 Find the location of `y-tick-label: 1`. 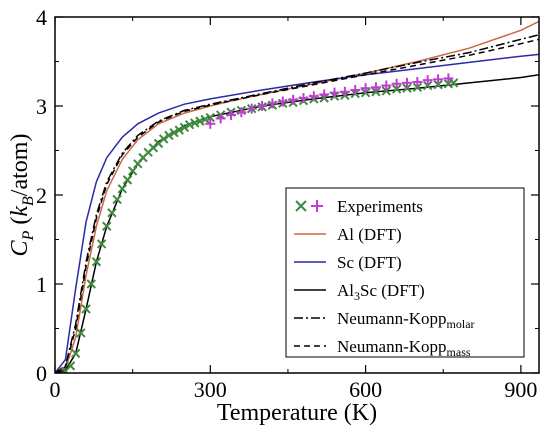

y-tick-label: 1 is located at coordinates (41, 284).